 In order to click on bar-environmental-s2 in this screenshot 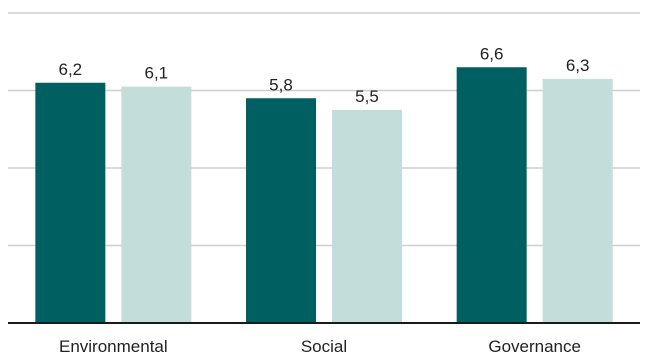, I will do `click(156, 204)`.